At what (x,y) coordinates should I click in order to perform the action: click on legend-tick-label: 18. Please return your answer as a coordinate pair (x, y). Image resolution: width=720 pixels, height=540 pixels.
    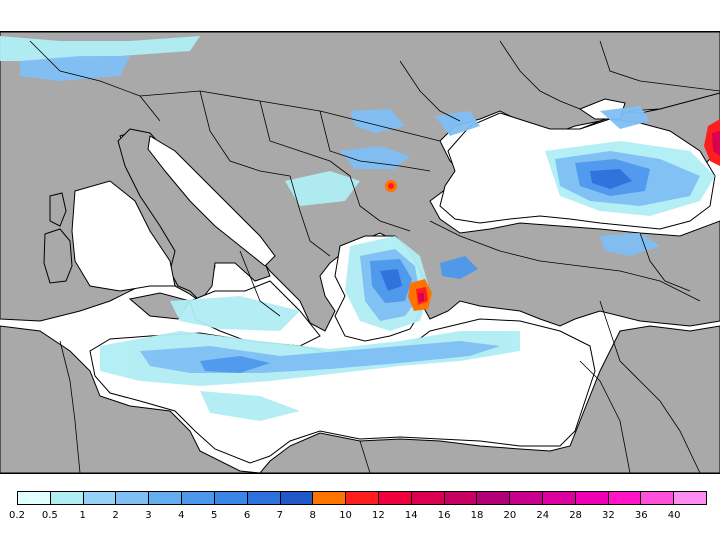
    Looking at the image, I should click on (477, 515).